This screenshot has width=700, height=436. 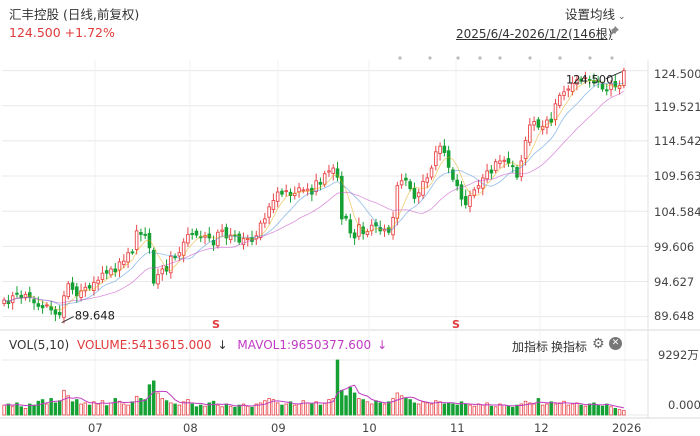 I want to click on price-axis-label: 89.648, so click(x=674, y=316).